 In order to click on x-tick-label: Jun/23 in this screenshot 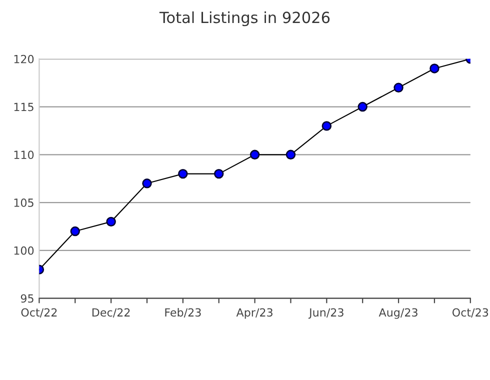, I will do `click(326, 313)`.